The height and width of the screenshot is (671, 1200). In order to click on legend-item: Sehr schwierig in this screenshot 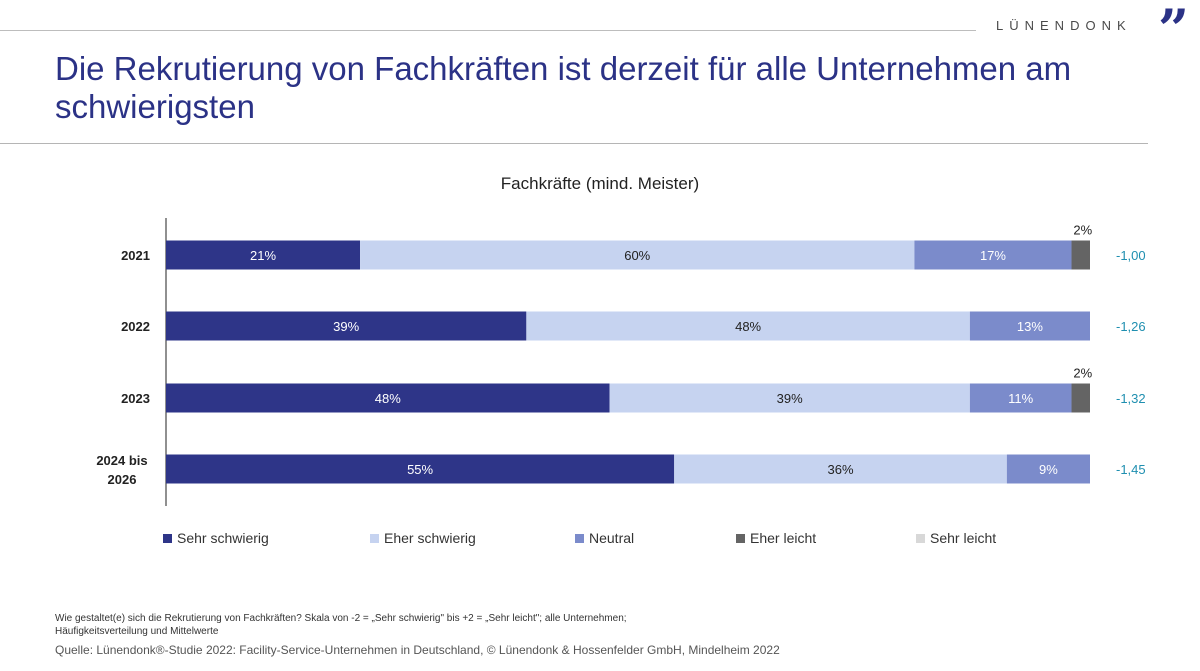, I will do `click(216, 538)`.